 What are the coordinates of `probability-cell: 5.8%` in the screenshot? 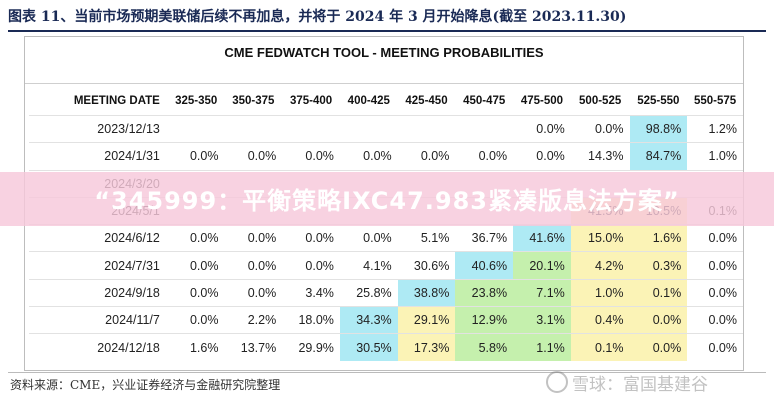 It's located at (484, 347).